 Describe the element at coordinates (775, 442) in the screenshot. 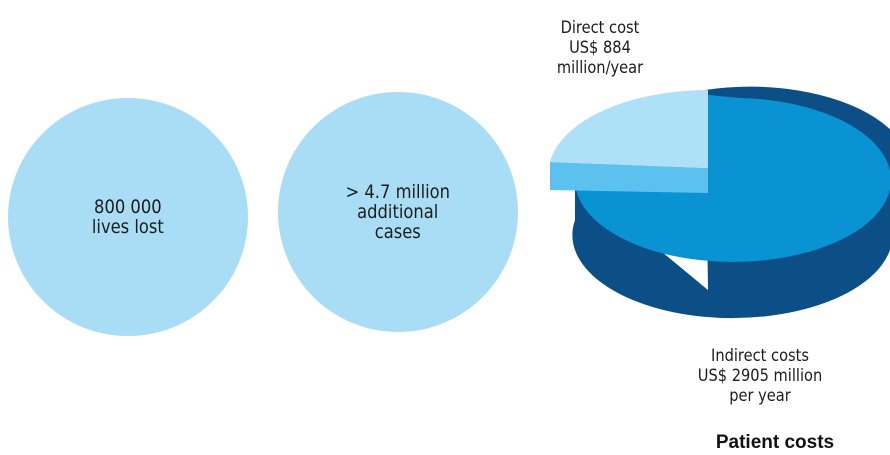

I see `chart-title: Patient costs` at that location.